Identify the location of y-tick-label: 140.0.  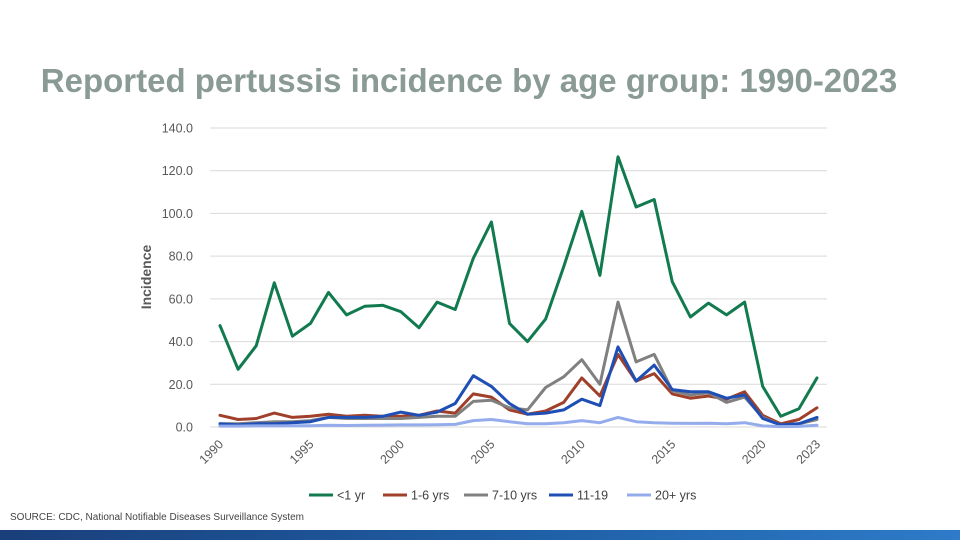
(177, 129).